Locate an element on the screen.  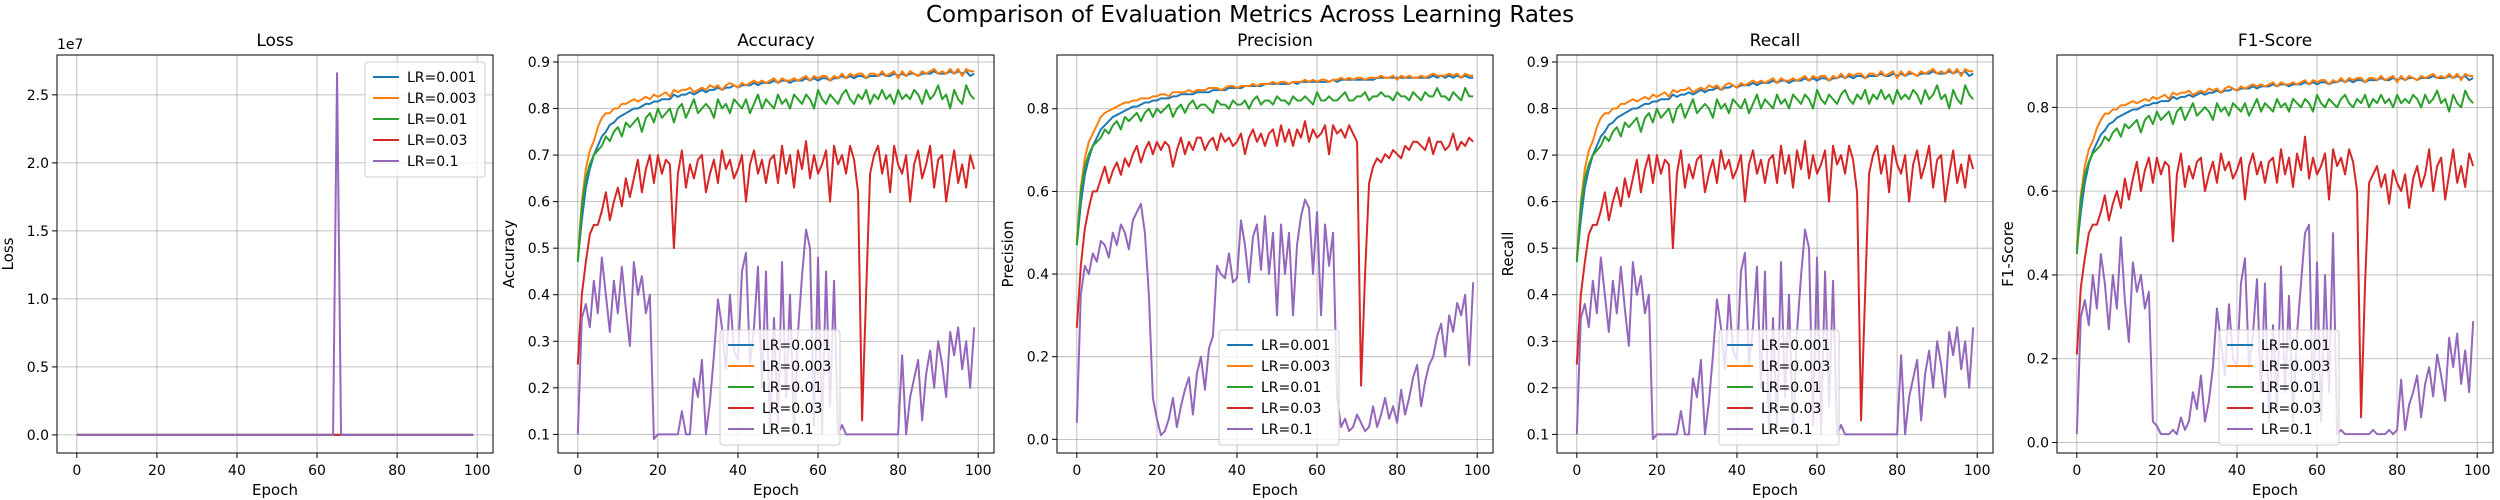
y-axis-label: Precision is located at coordinates (1008, 254).